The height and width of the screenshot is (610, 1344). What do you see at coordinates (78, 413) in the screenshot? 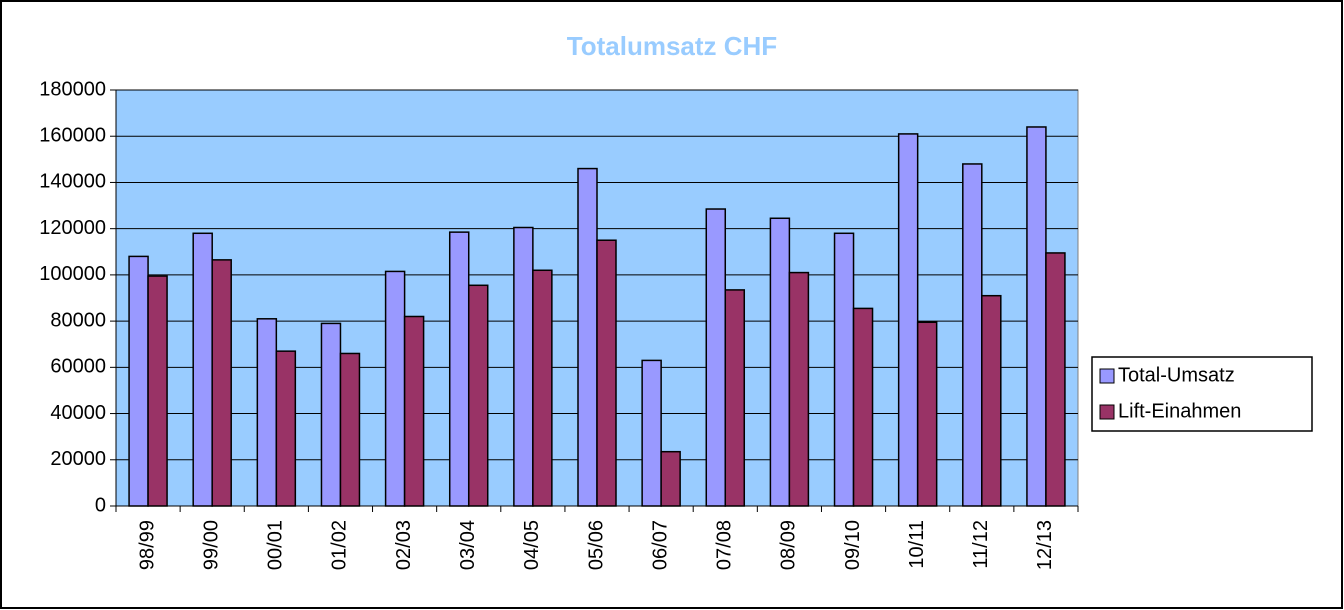
I see `y-tick-label: 40000` at bounding box center [78, 413].